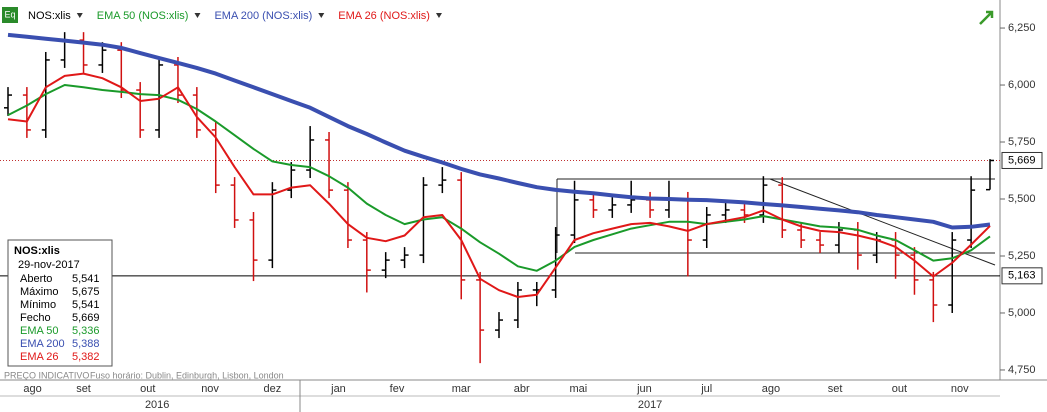 The image size is (1047, 412). I want to click on year-label: 2017, so click(650, 405).